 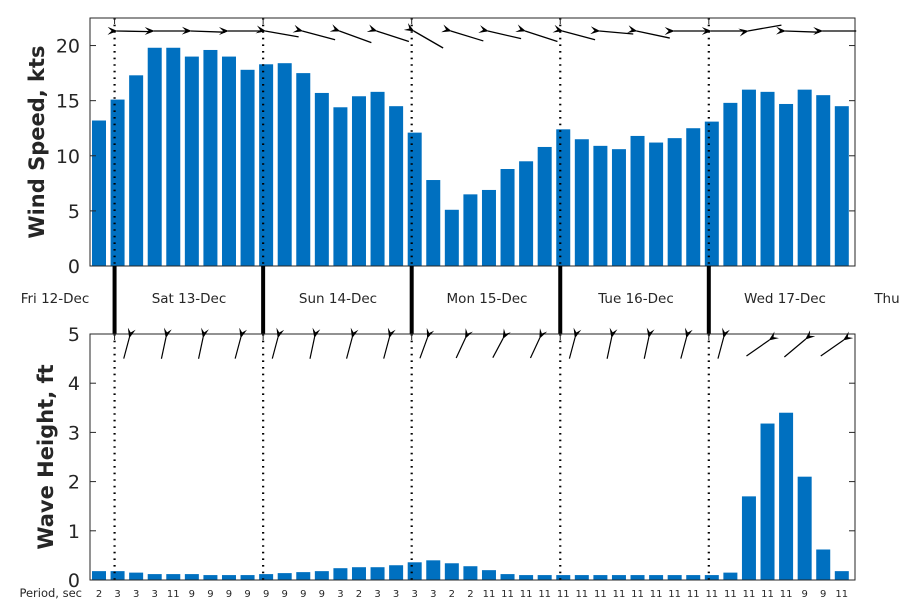 I want to click on y-tick-label: 15, so click(x=68, y=102).